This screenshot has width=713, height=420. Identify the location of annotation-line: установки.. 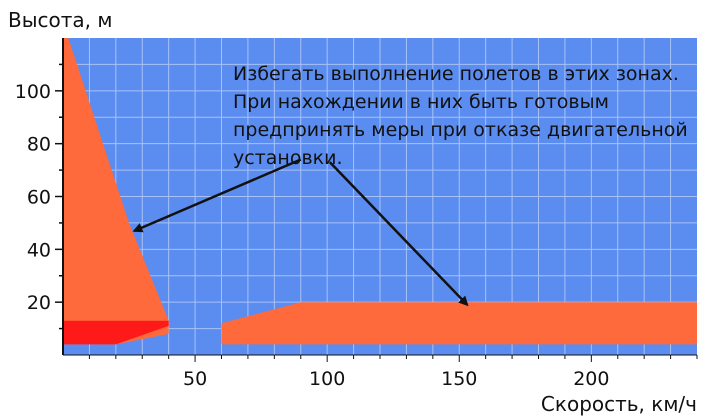
(288, 158).